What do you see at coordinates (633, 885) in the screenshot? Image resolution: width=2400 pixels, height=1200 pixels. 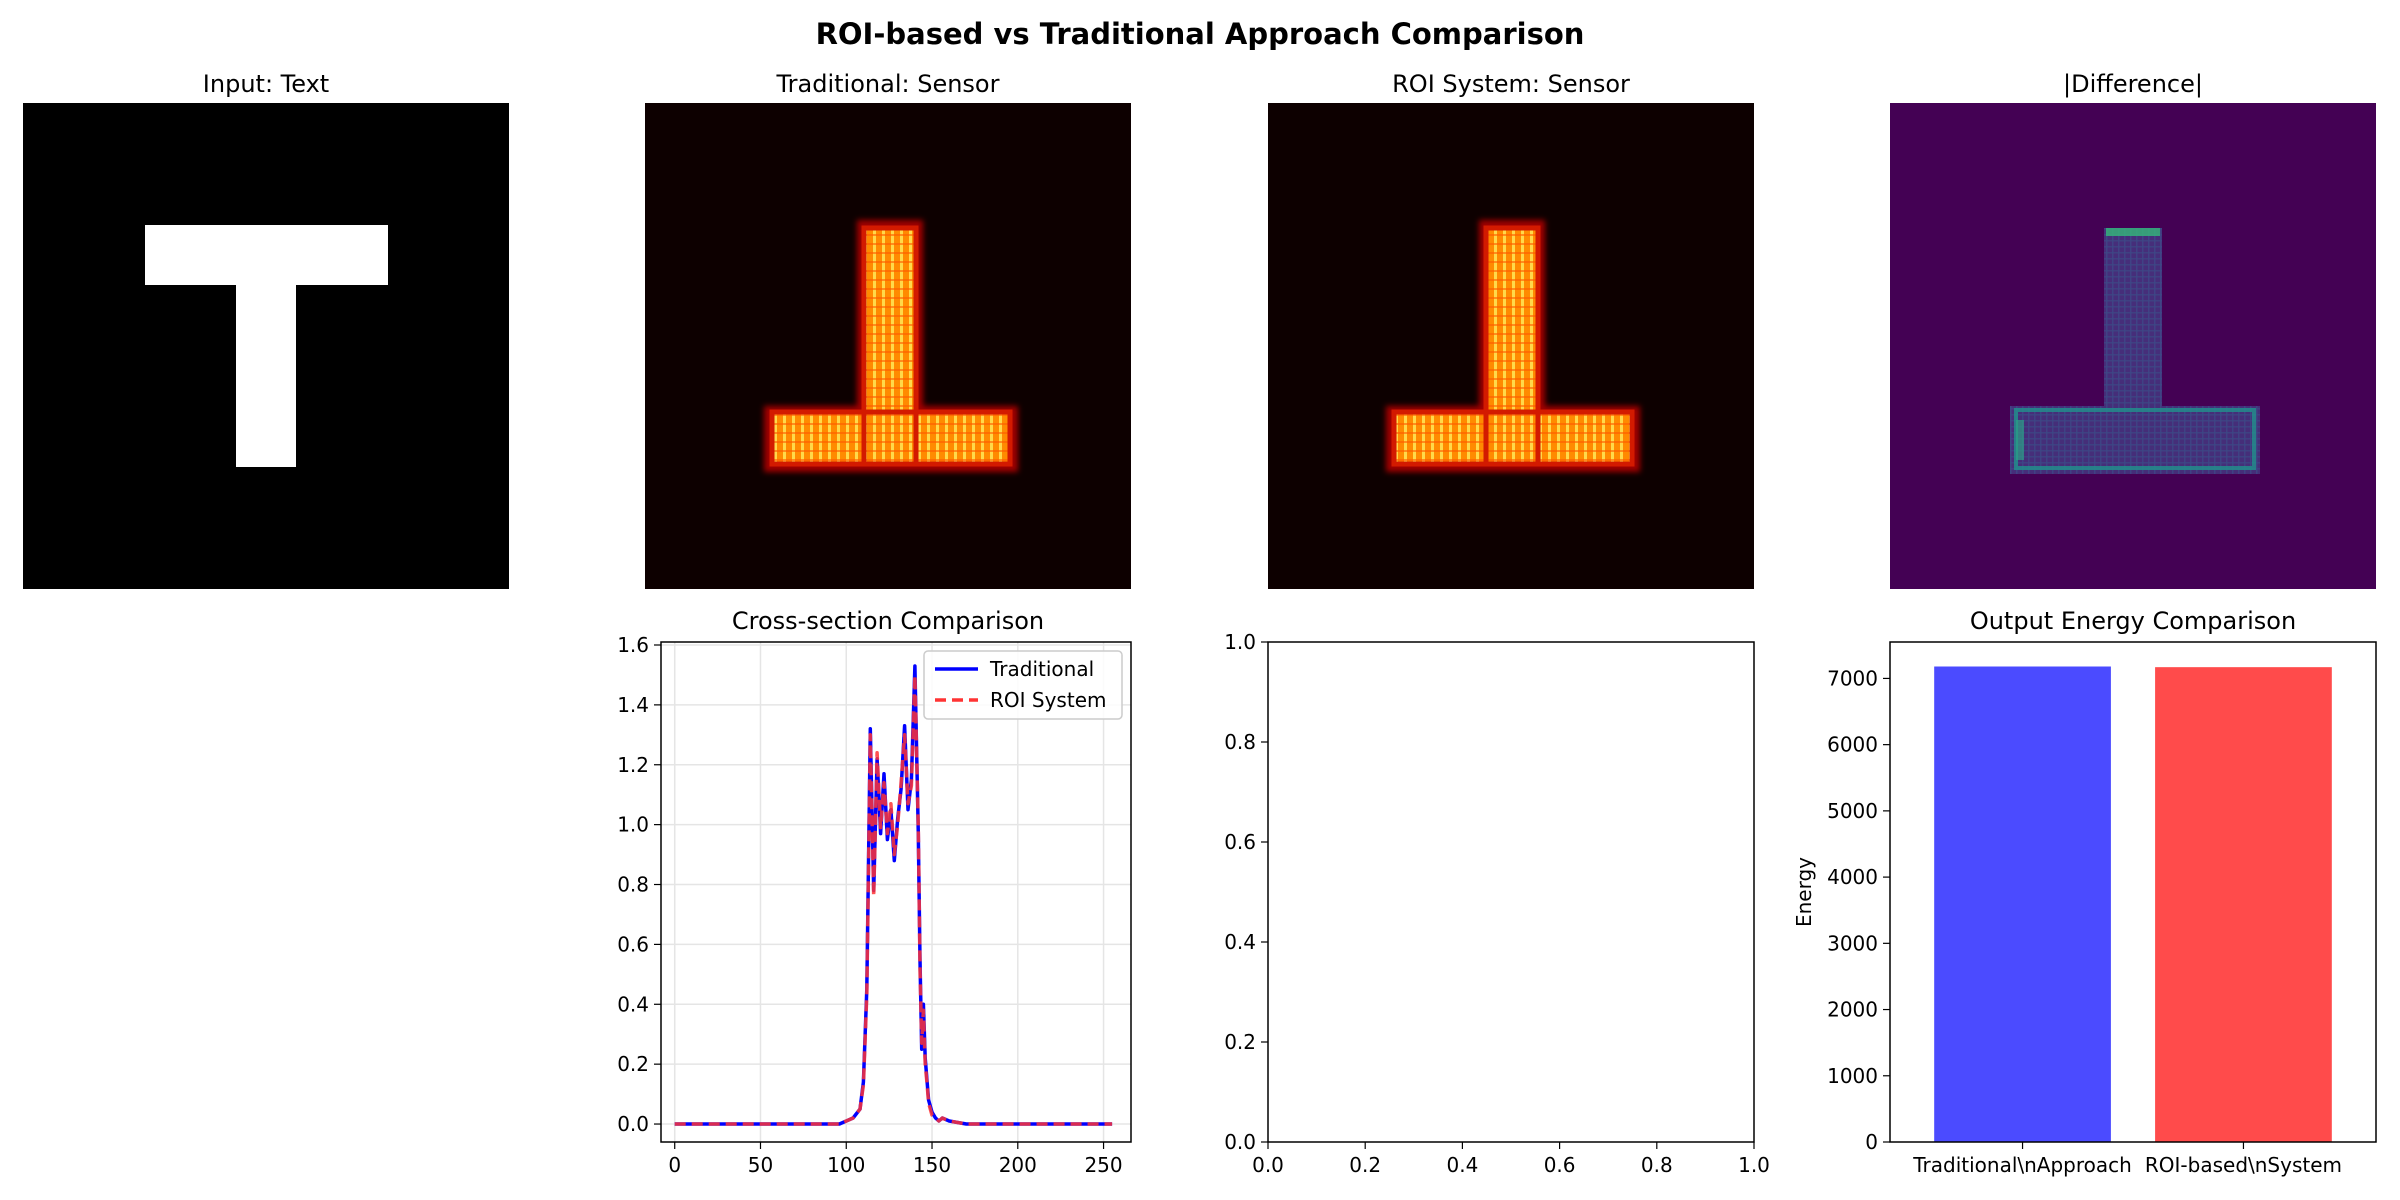 I see `cross-section-y-tick-label: 0.8` at bounding box center [633, 885].